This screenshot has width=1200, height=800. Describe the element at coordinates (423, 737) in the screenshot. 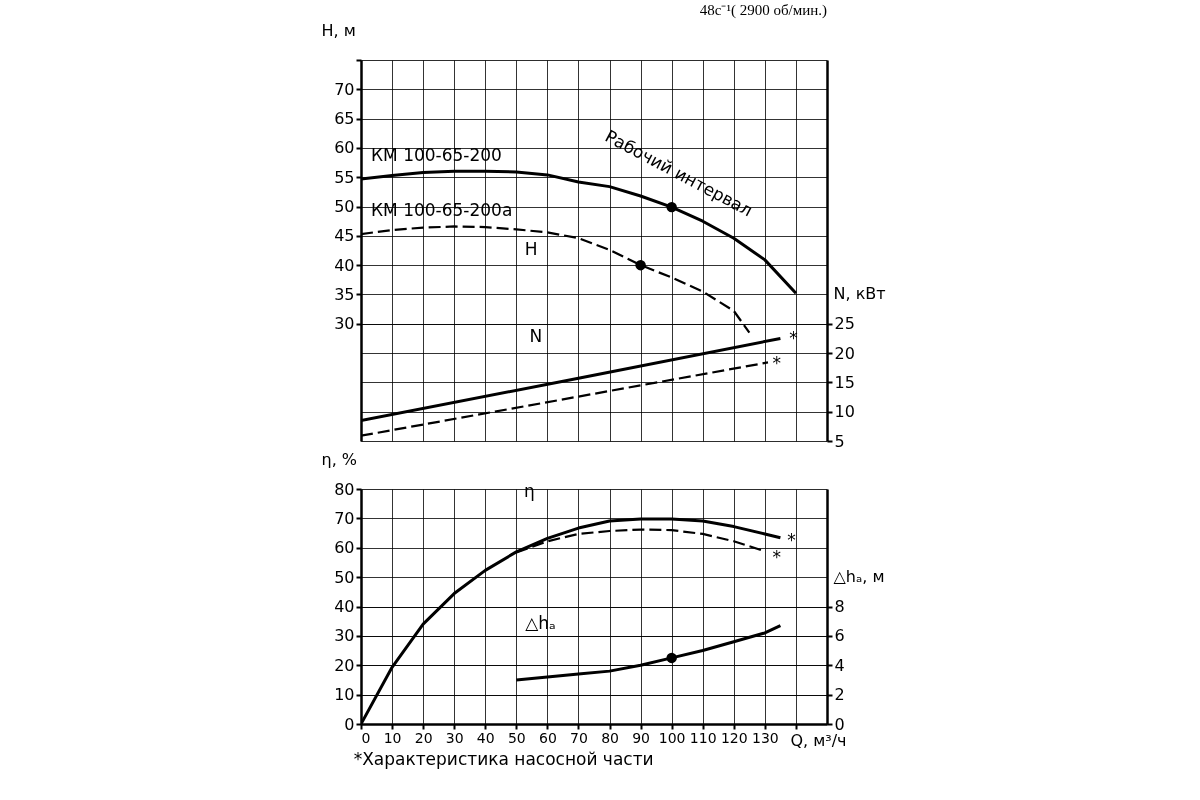

I see `x-tick-label: 20` at that location.